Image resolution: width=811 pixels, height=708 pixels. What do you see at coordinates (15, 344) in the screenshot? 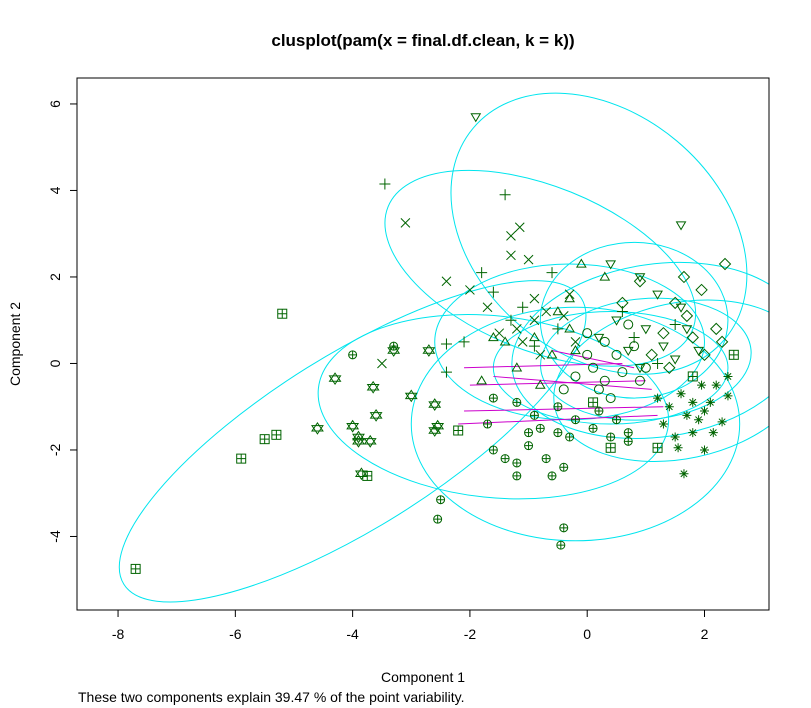
I see `y-axis-label: Component 2` at bounding box center [15, 344].